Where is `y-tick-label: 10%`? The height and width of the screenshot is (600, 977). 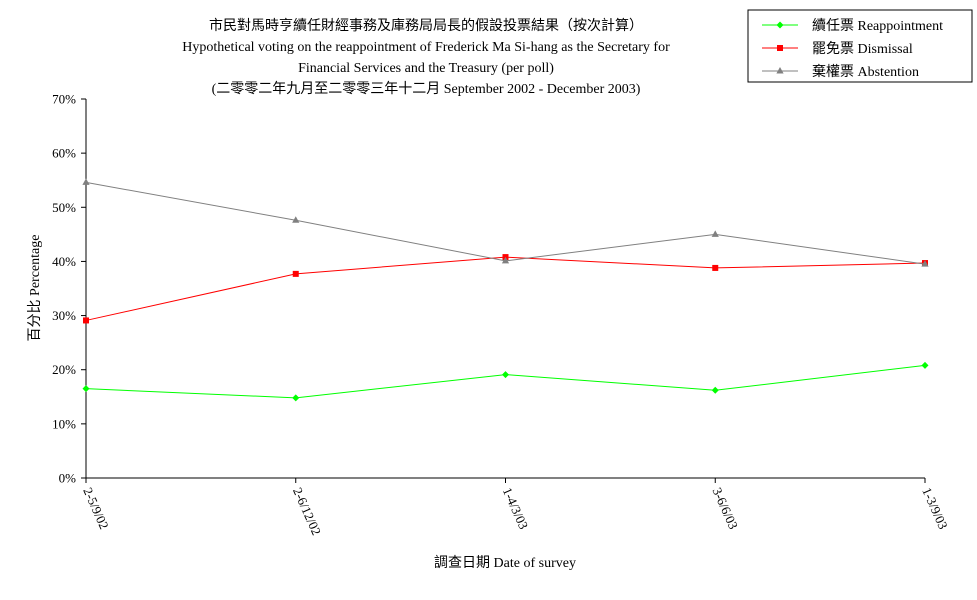 y-tick-label: 10% is located at coordinates (64, 423).